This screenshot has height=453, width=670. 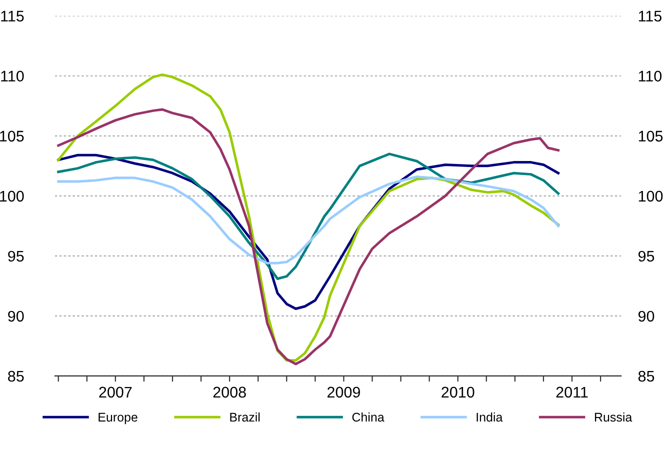 What do you see at coordinates (16, 256) in the screenshot?
I see `y-tick-label: 95` at bounding box center [16, 256].